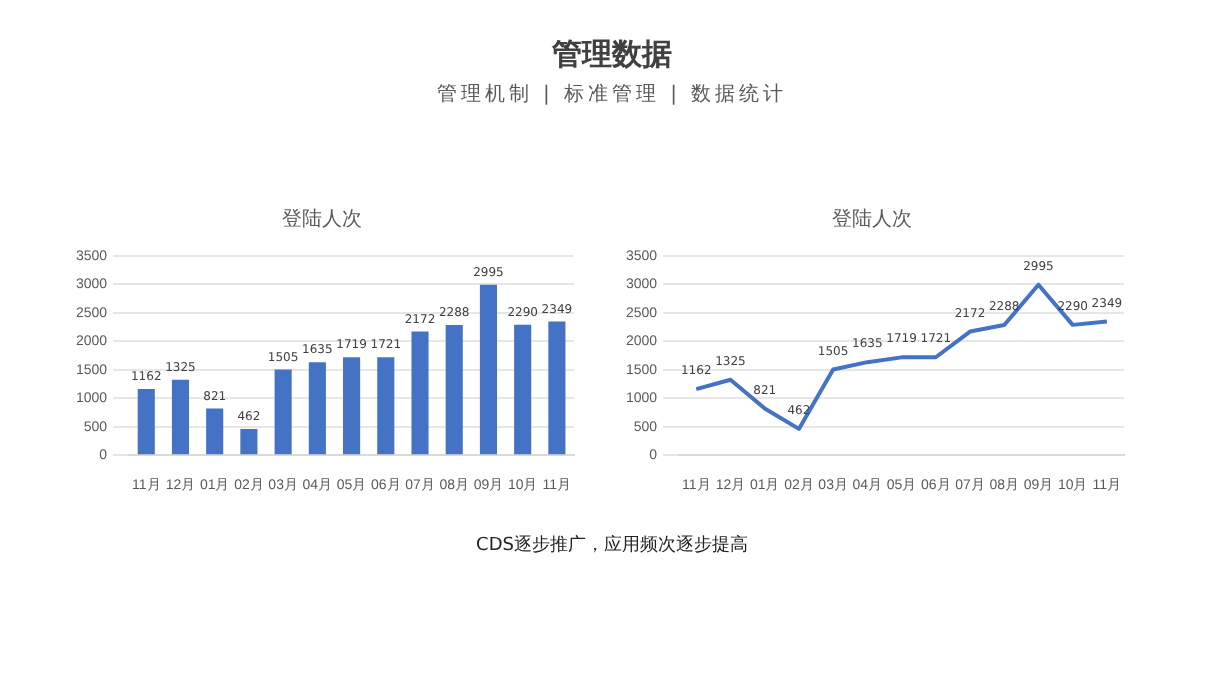 Image resolution: width=1224 pixels, height=694 pixels. What do you see at coordinates (612, 55) in the screenshot?
I see `text: 管理数据` at bounding box center [612, 55].